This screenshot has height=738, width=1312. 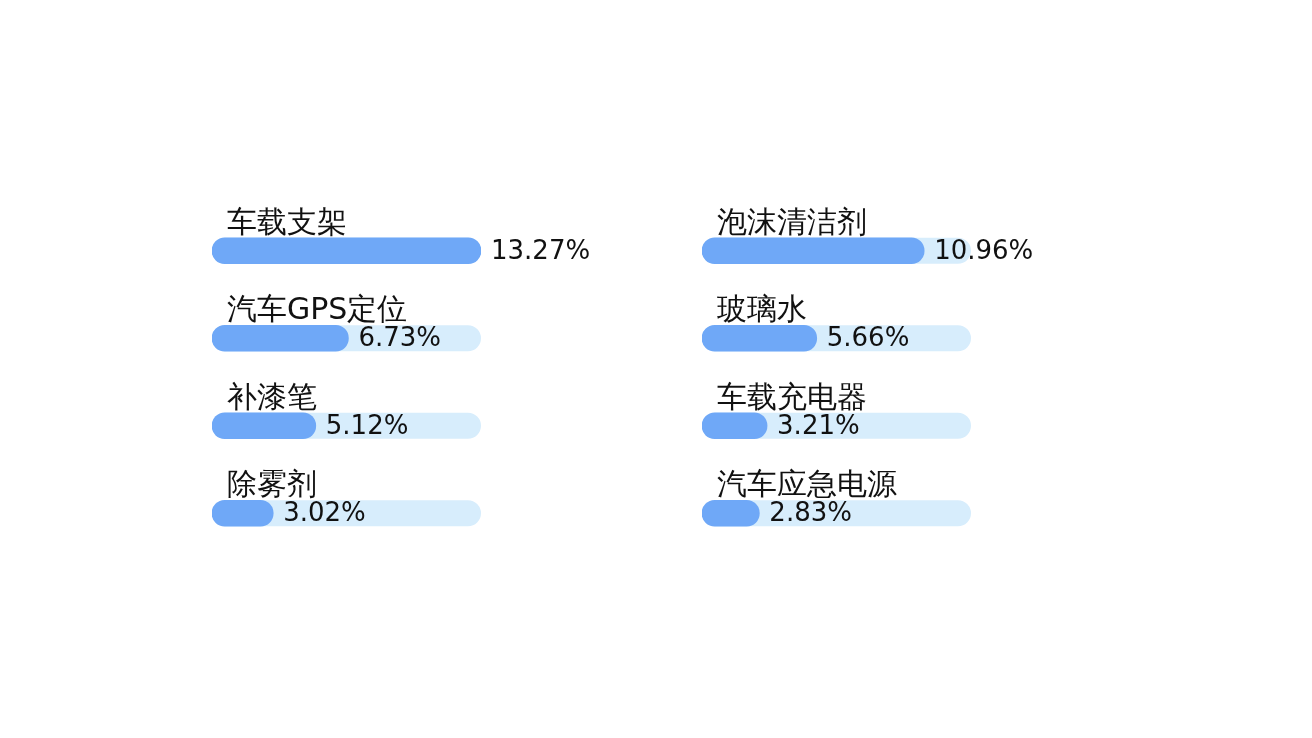 I want to click on data-label: 10.96%, so click(x=984, y=249).